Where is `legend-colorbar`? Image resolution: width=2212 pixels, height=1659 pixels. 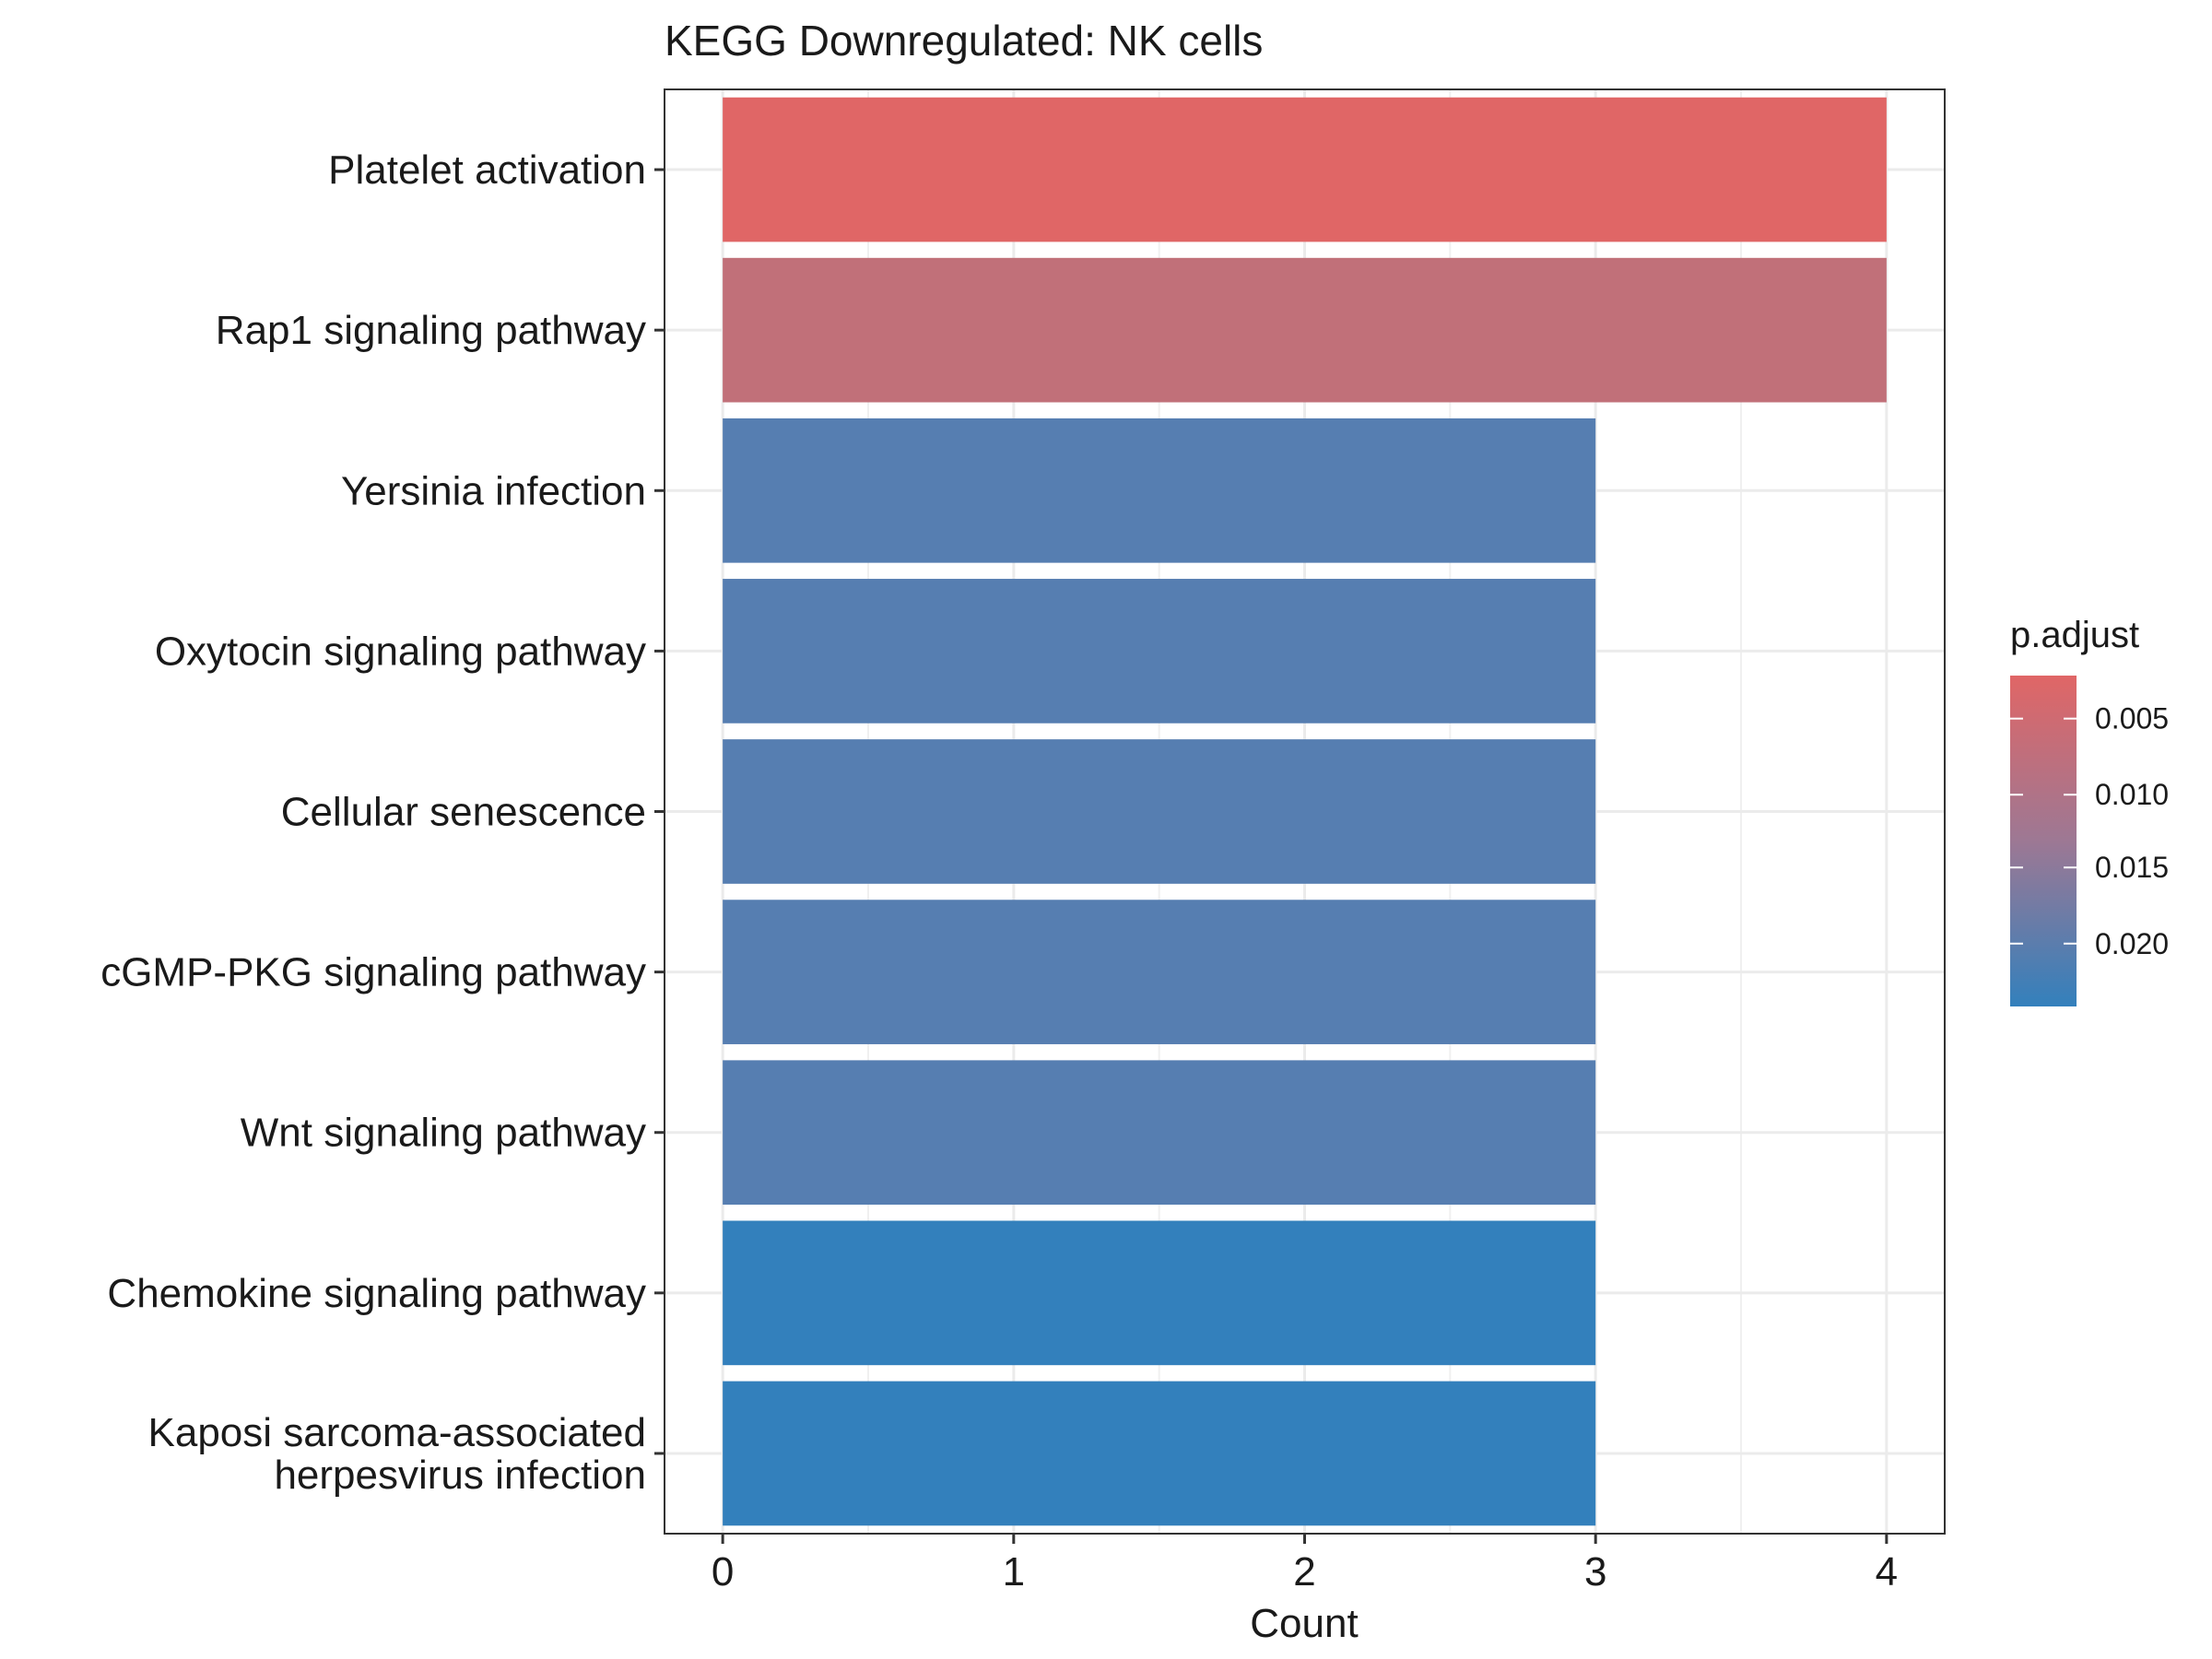
legend-colorbar is located at coordinates (2043, 841).